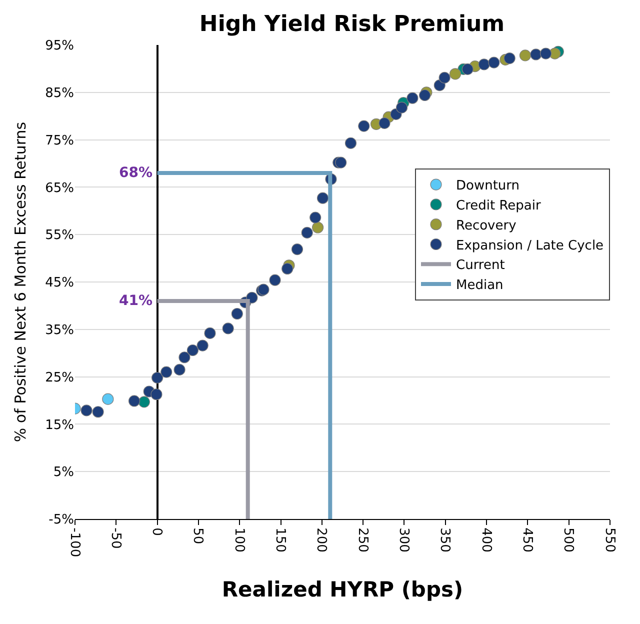 The width and height of the screenshot is (640, 624). Describe the element at coordinates (74, 543) in the screenshot. I see `x-tick-label: -100` at that location.